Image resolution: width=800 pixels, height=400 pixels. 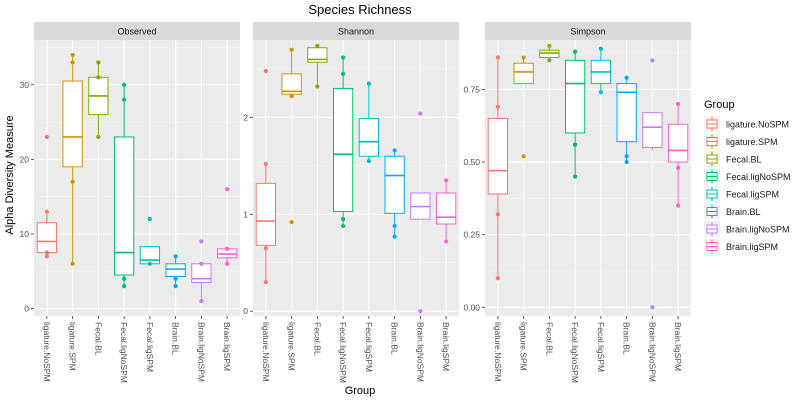 What do you see at coordinates (25, 234) in the screenshot?
I see `y-tick-label: 10` at bounding box center [25, 234].